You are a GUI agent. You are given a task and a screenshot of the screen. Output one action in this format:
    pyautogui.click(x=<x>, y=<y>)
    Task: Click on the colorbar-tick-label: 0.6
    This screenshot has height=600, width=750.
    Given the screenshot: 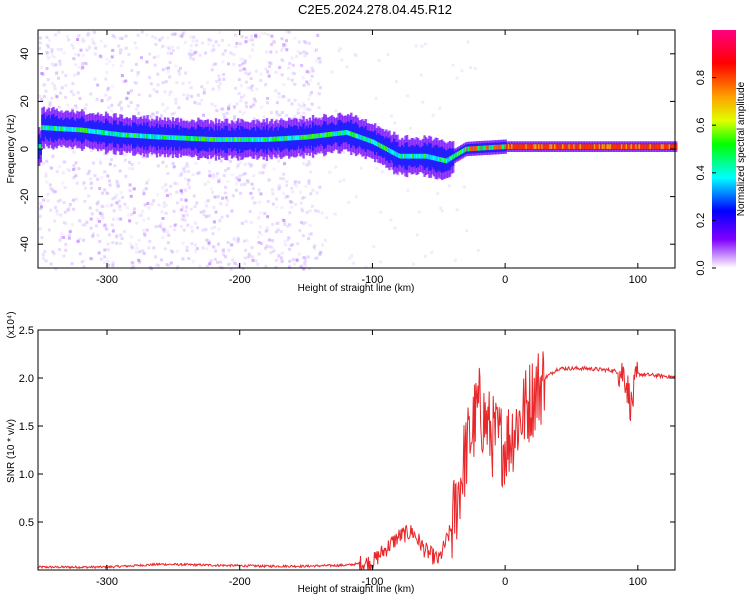 What is the action you would take?
    pyautogui.click(x=701, y=125)
    